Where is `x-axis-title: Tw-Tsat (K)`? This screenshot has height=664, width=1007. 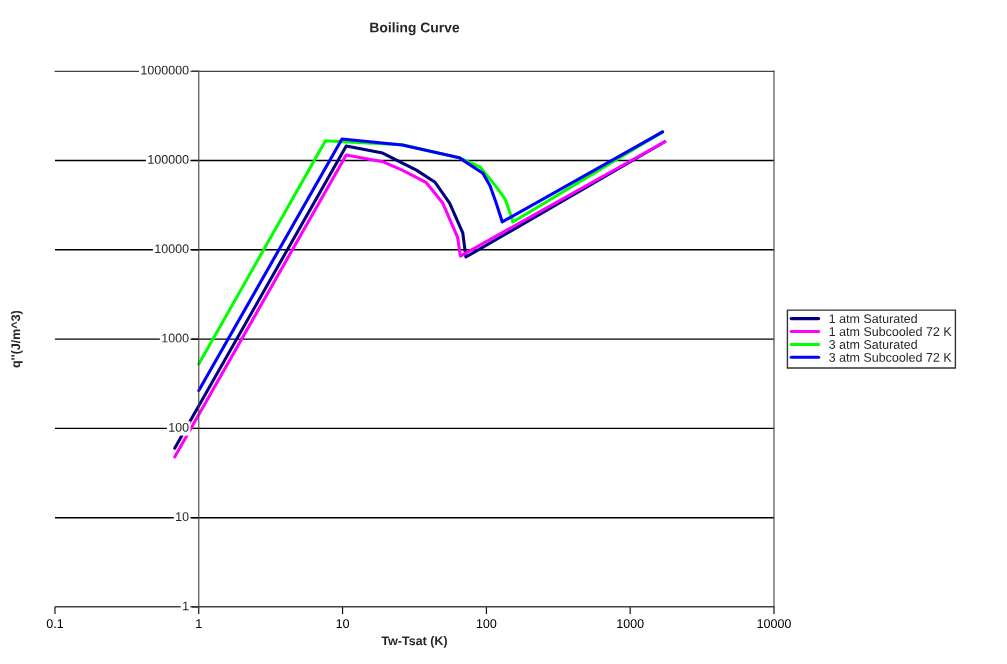 x-axis-title: Tw-Tsat (K) is located at coordinates (414, 642).